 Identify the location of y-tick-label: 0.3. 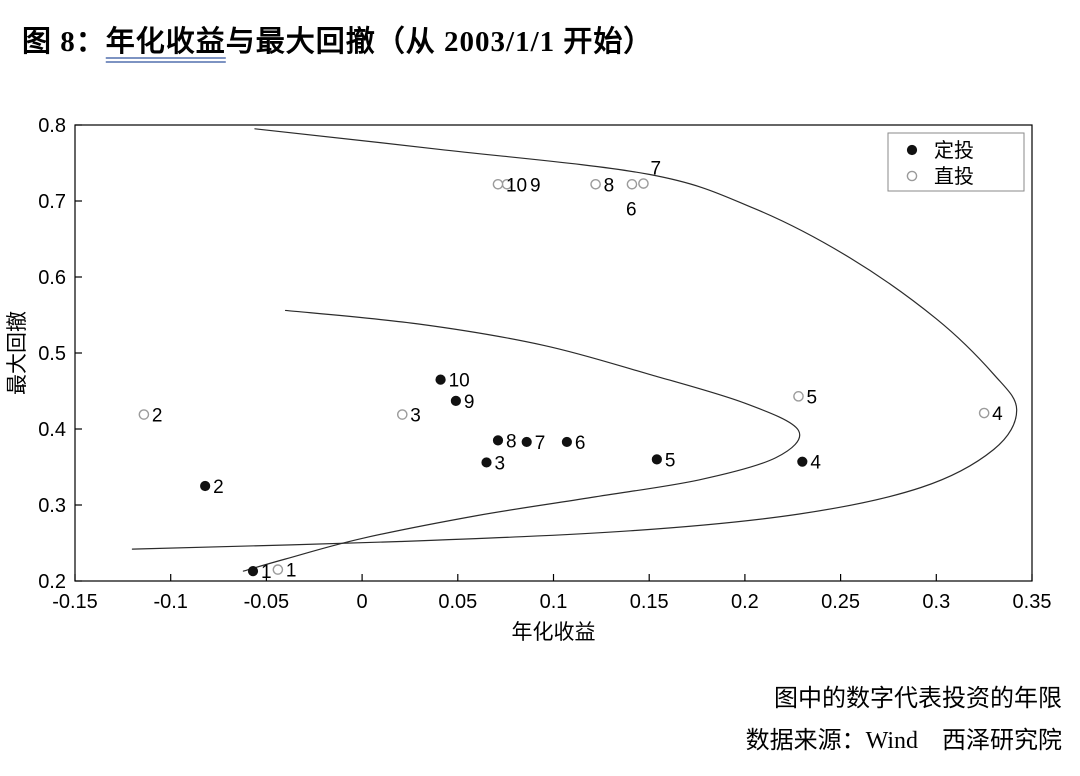
(52, 506).